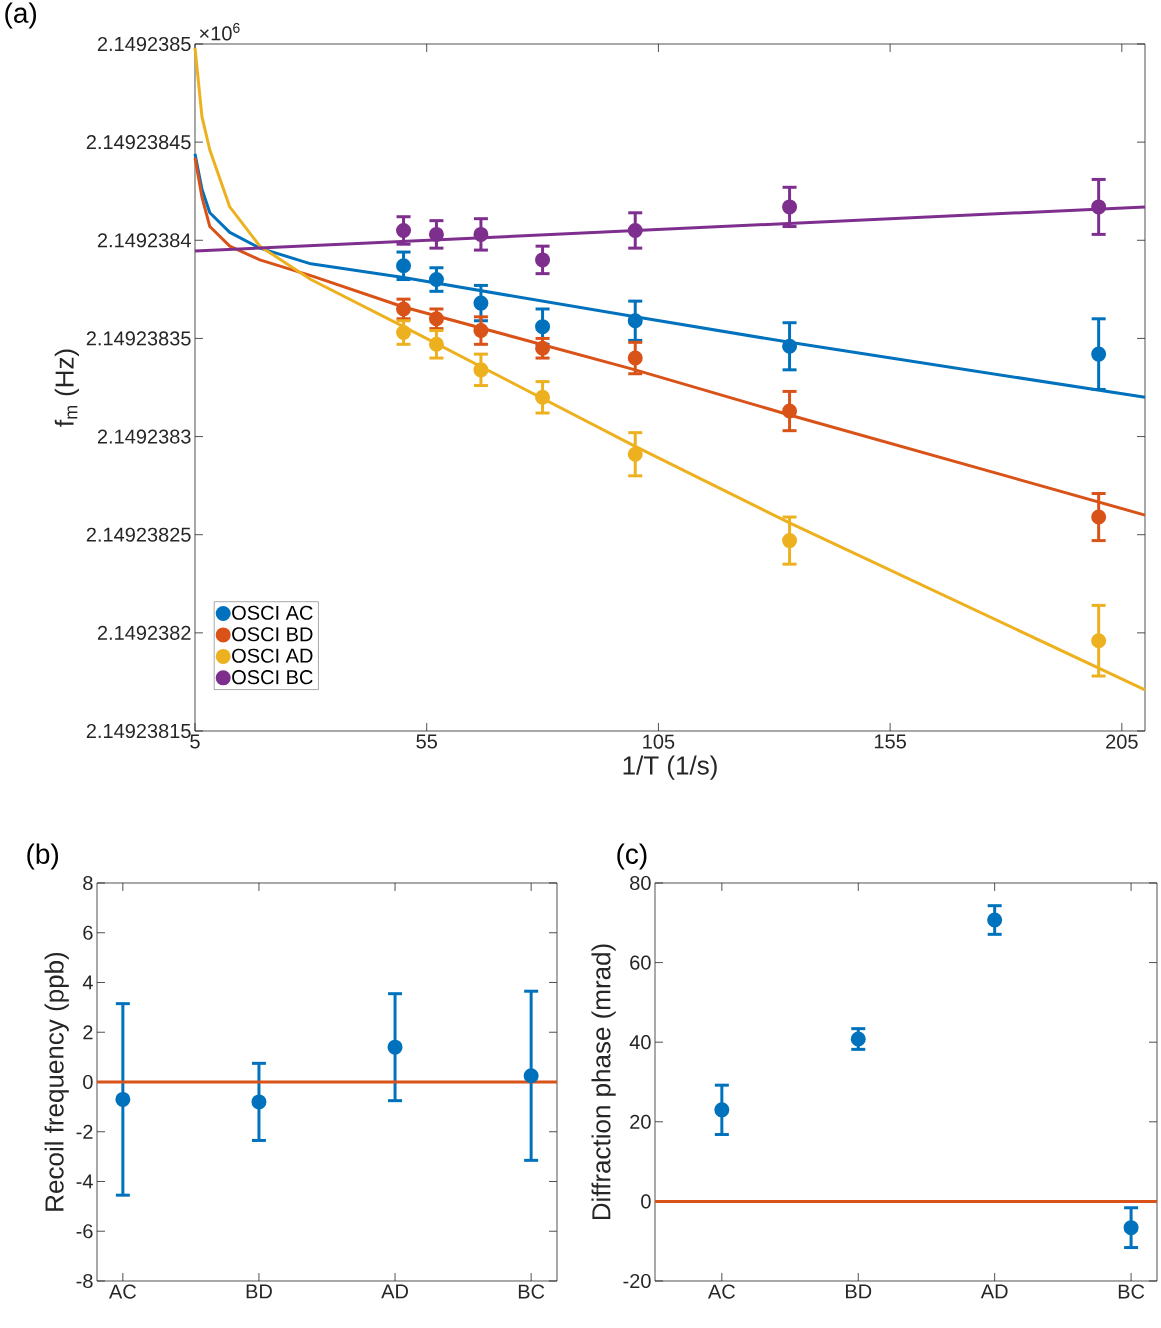  I want to click on y-axis-title: f$_{m}$ (Hz), so click(66, 388).